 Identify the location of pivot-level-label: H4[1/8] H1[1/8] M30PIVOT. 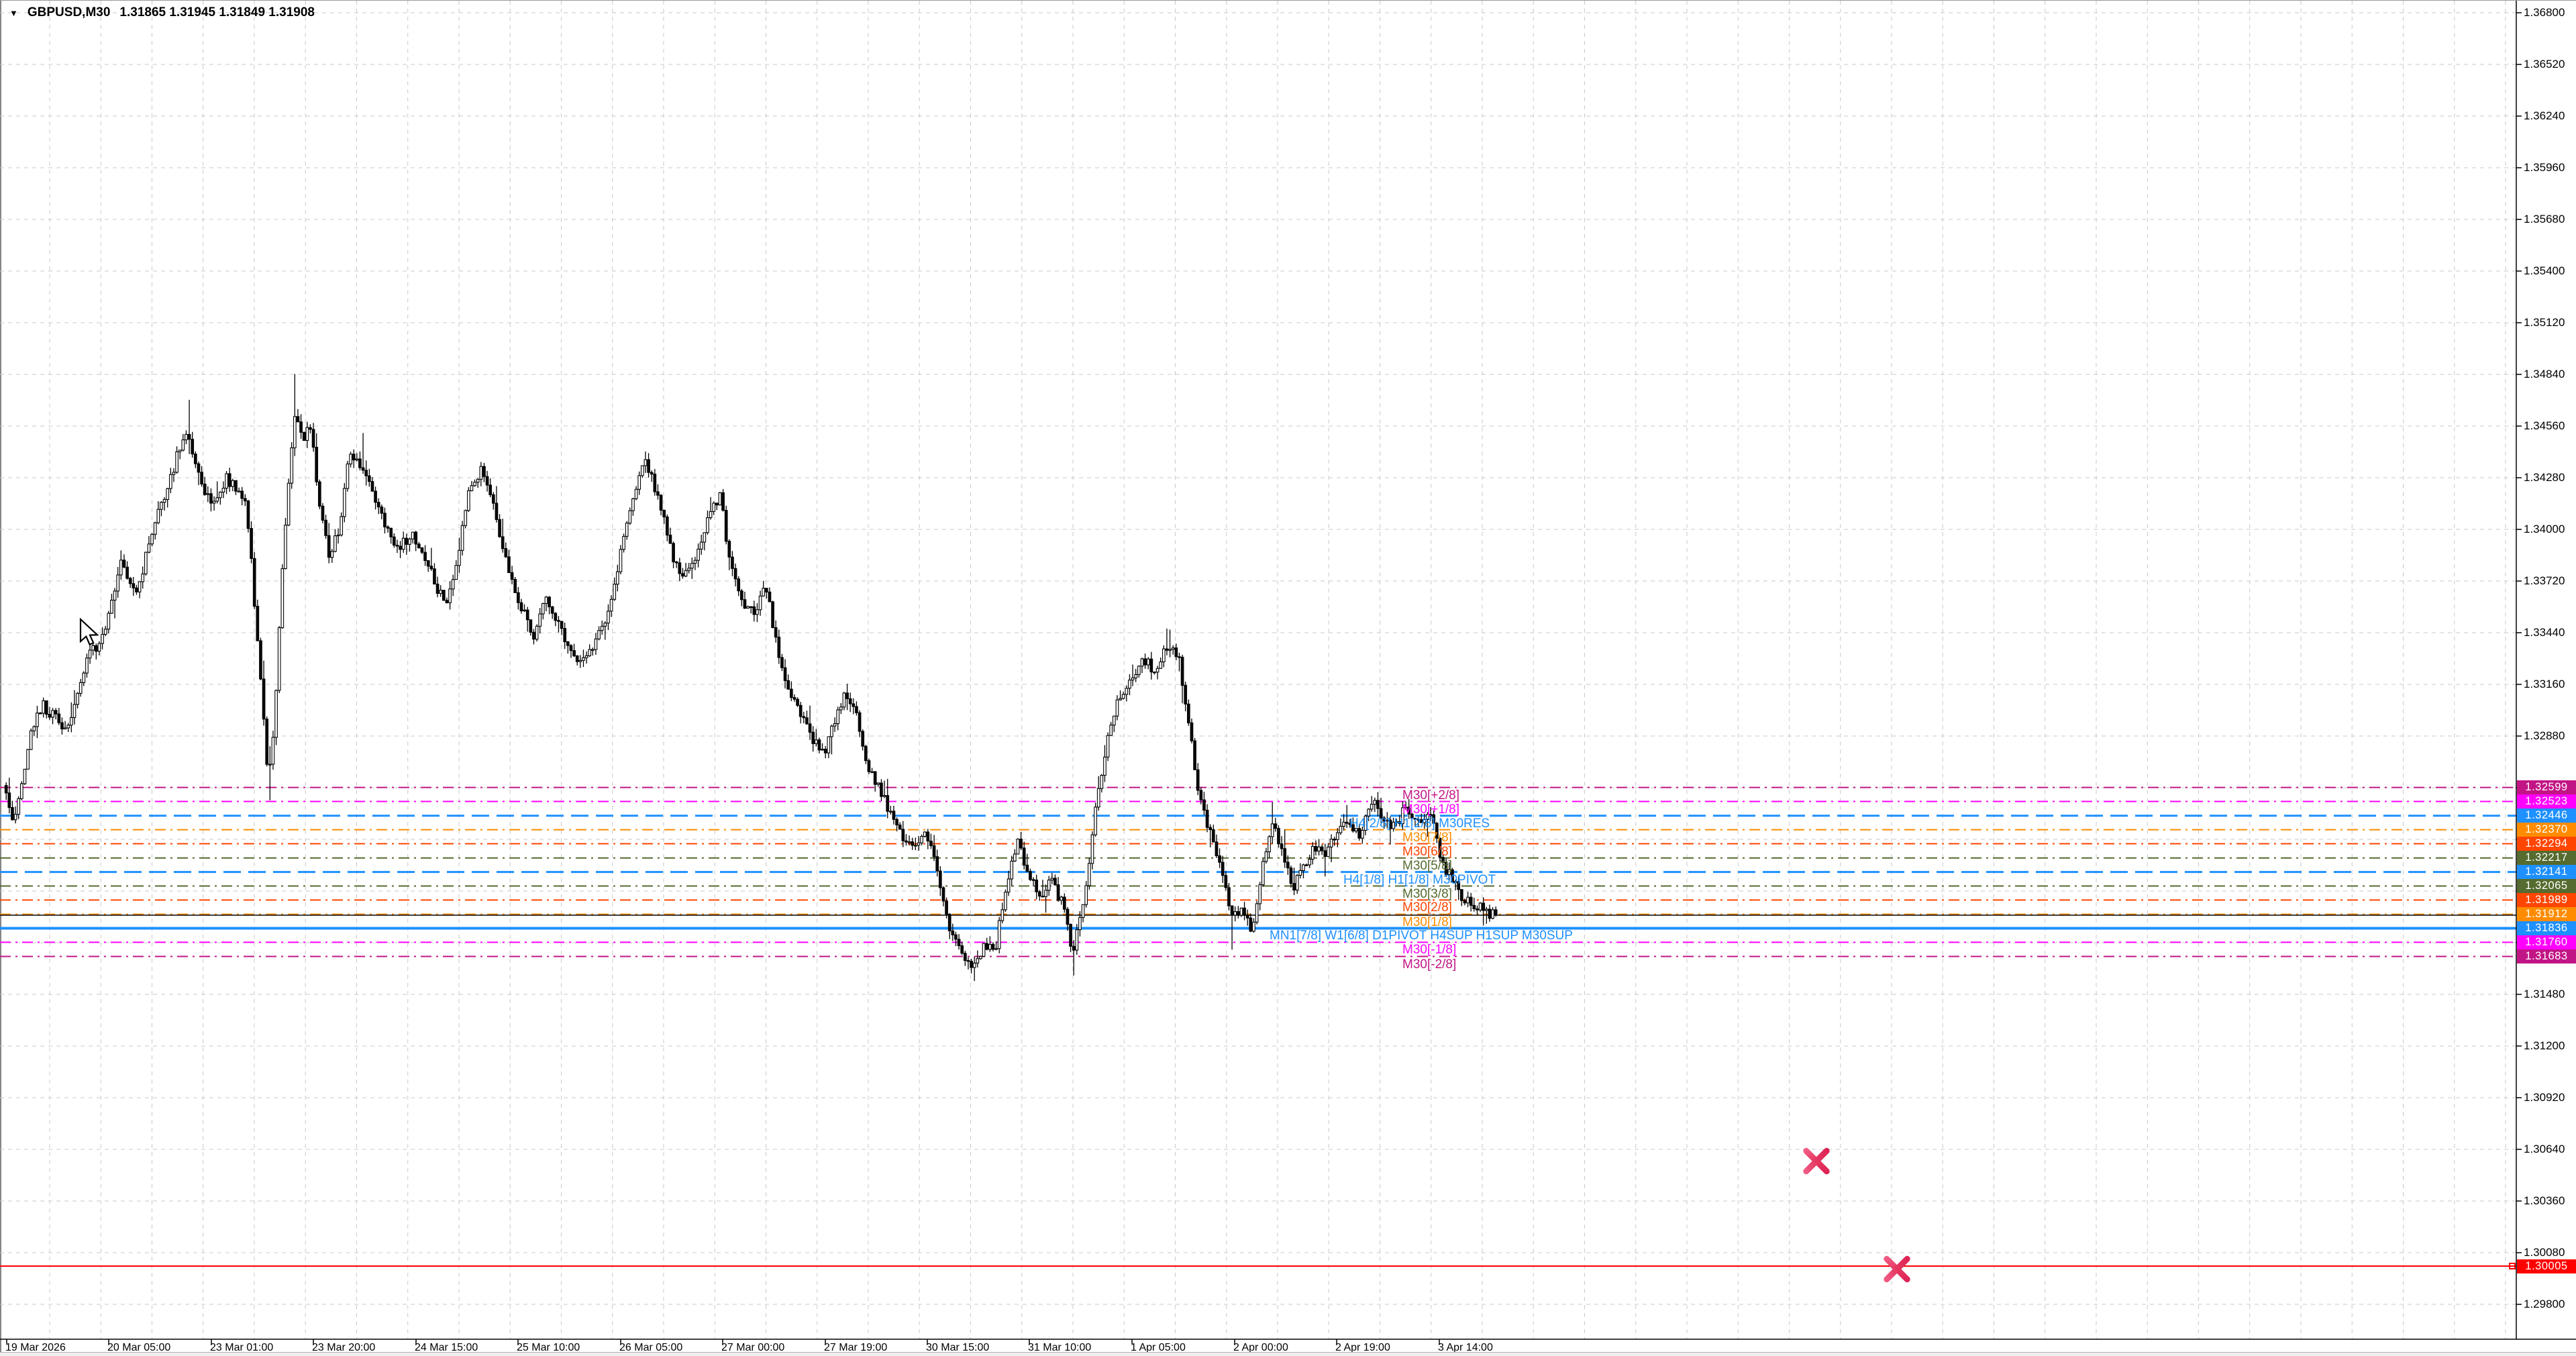
(1419, 879).